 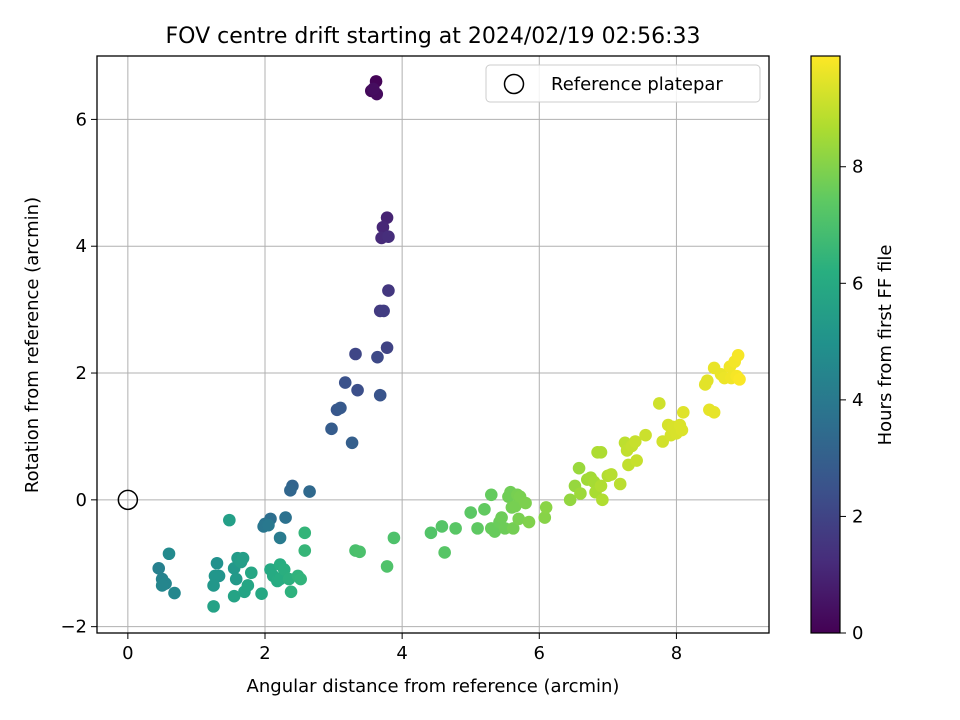 What do you see at coordinates (857, 516) in the screenshot?
I see `colorbar-tick-label: 2` at bounding box center [857, 516].